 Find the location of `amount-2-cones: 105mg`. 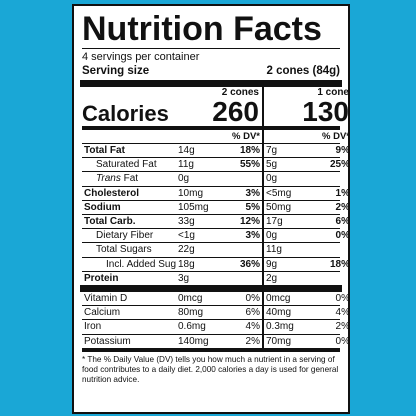

amount-2-cones: 105mg is located at coordinates (193, 207).